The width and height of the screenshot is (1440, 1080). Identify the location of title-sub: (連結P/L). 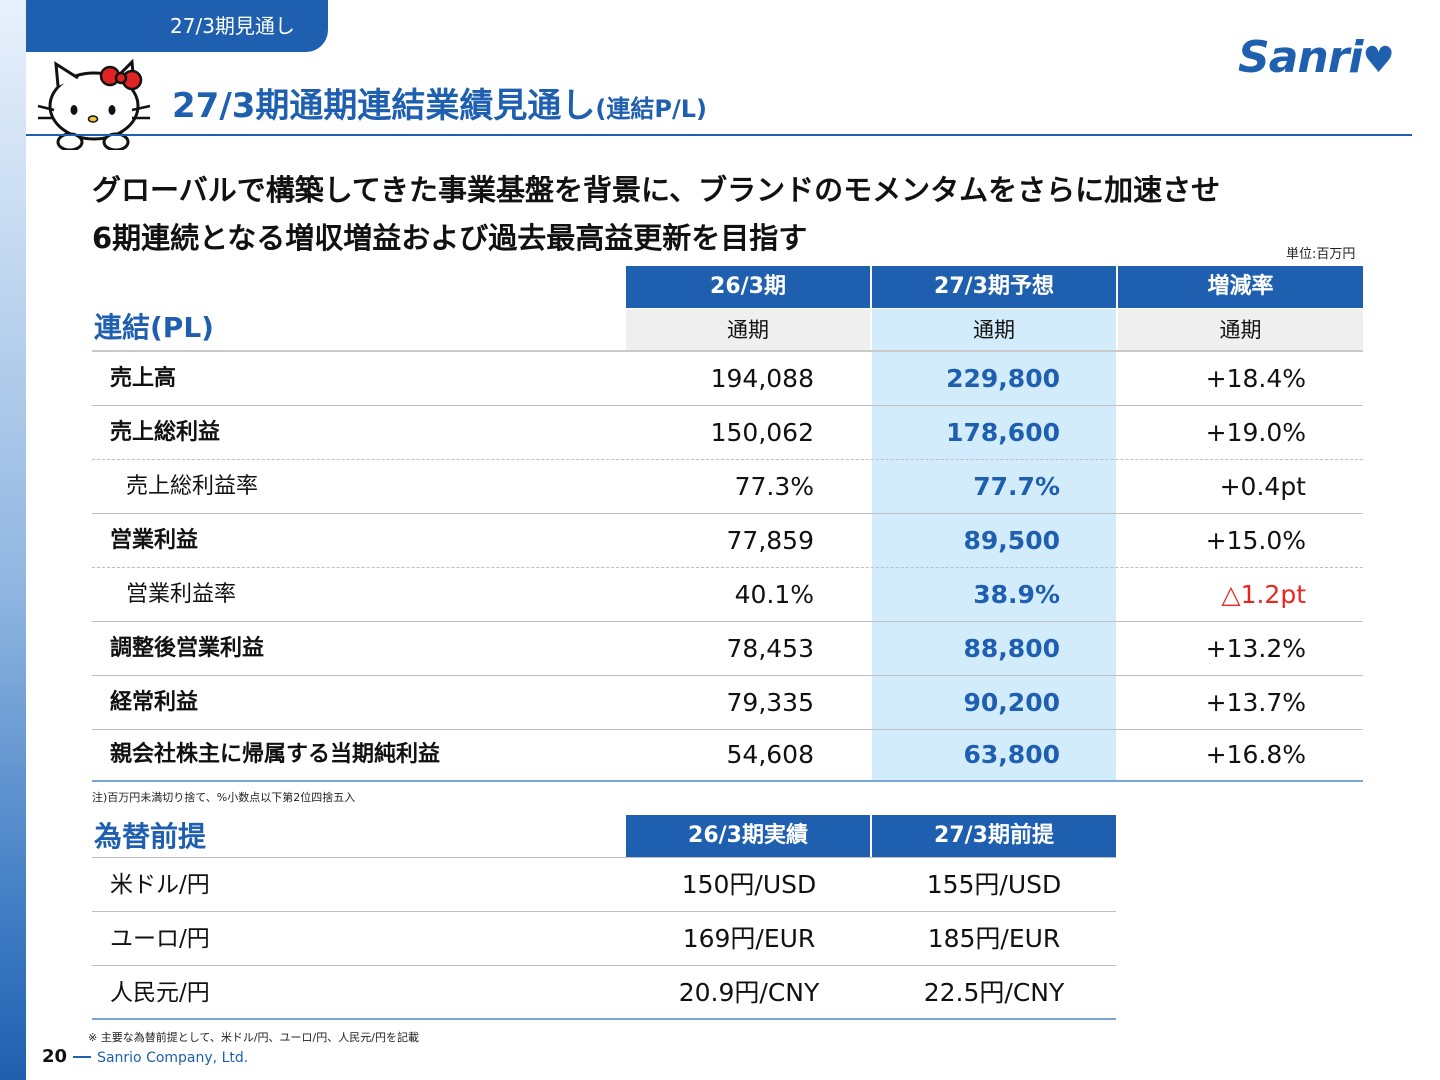
(651, 109).